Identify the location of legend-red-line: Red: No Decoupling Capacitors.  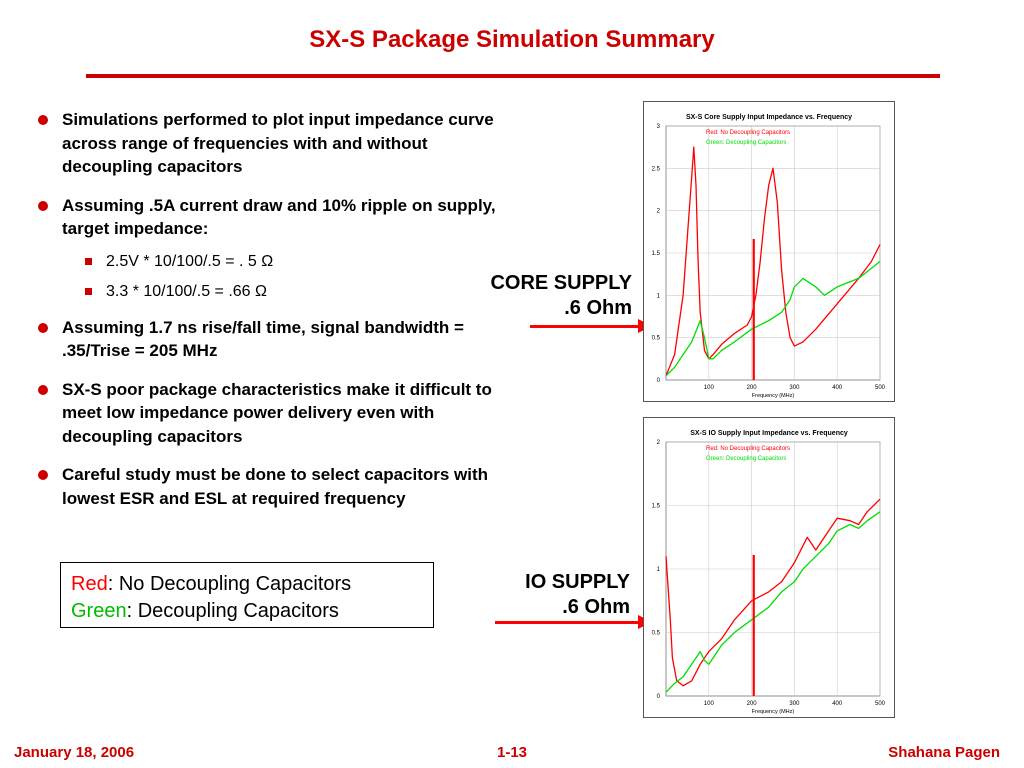
(247, 584).